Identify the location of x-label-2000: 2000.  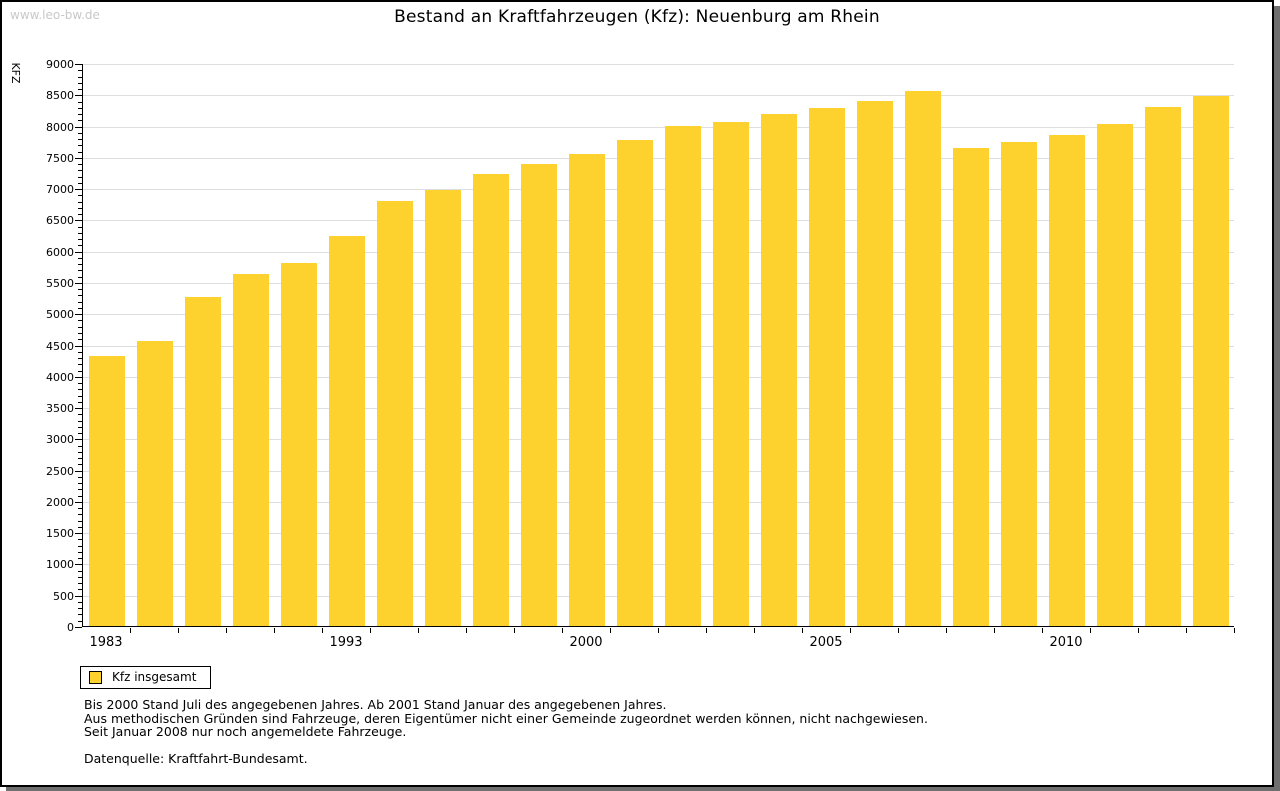
(586, 642).